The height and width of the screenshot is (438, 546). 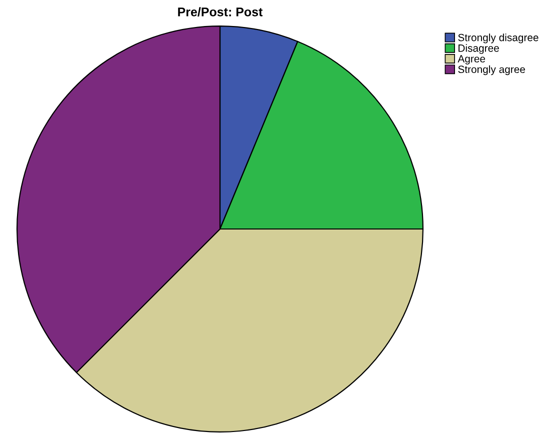 I want to click on legend-label: Strongly agree, so click(x=491, y=70).